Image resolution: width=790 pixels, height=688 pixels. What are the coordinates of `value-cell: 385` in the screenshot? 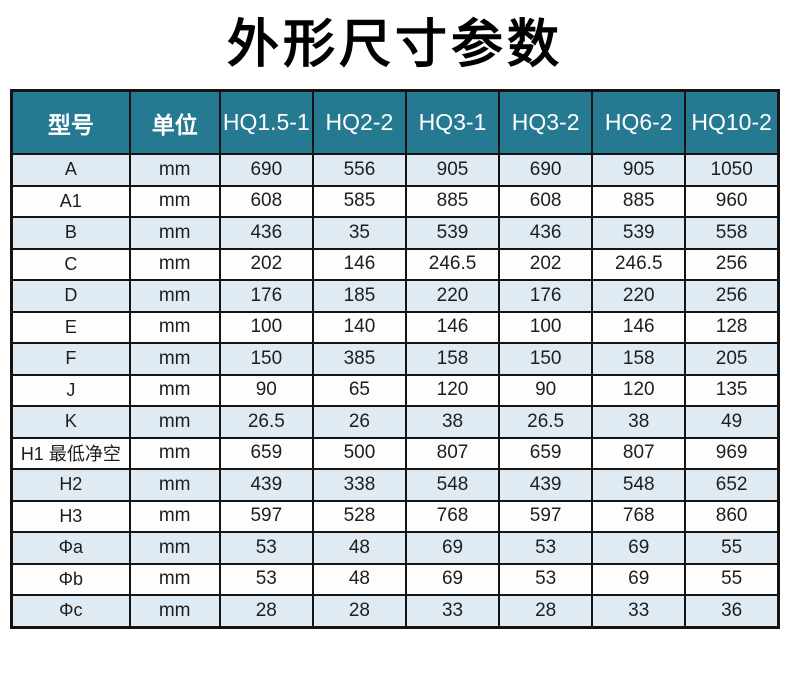 It's located at (359, 359).